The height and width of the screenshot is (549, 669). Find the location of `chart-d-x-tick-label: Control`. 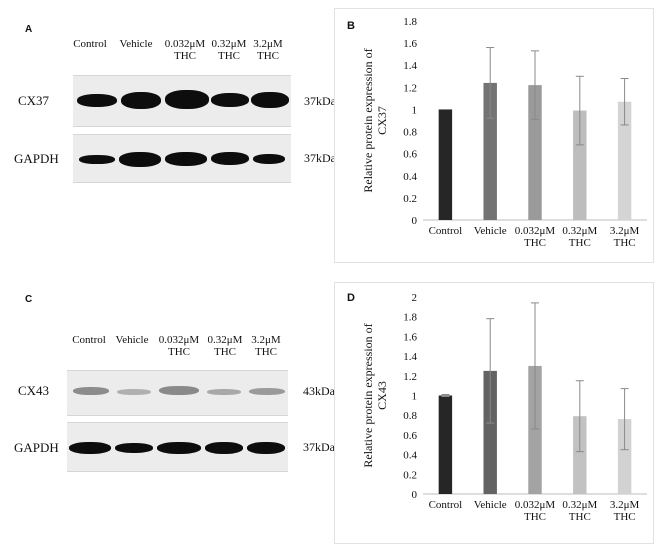

chart-d-x-tick-label: Control is located at coordinates (446, 505).